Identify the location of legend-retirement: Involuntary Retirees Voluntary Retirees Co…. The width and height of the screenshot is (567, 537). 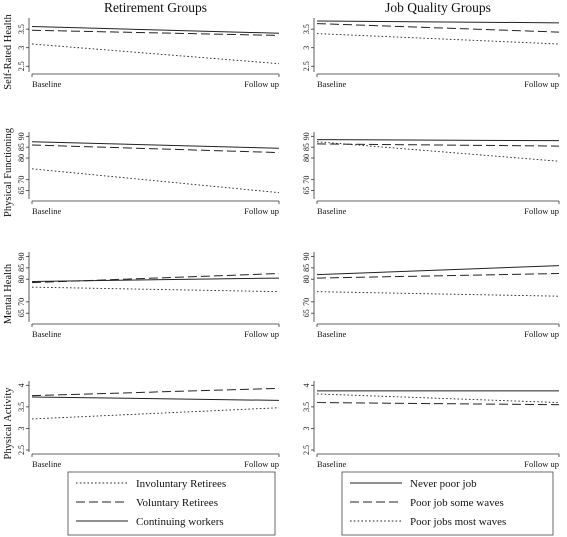
(171, 503).